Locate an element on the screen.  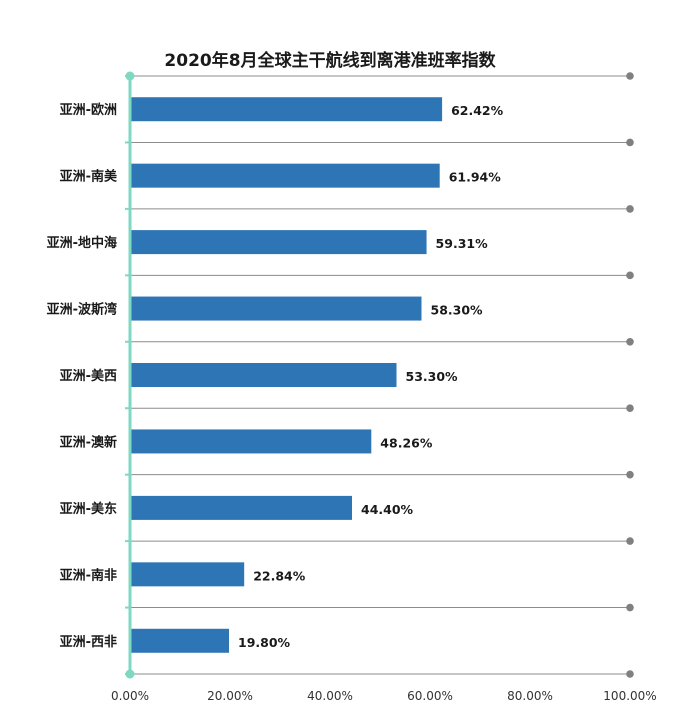
category-label: 亚洲-南美 is located at coordinates (89, 177).